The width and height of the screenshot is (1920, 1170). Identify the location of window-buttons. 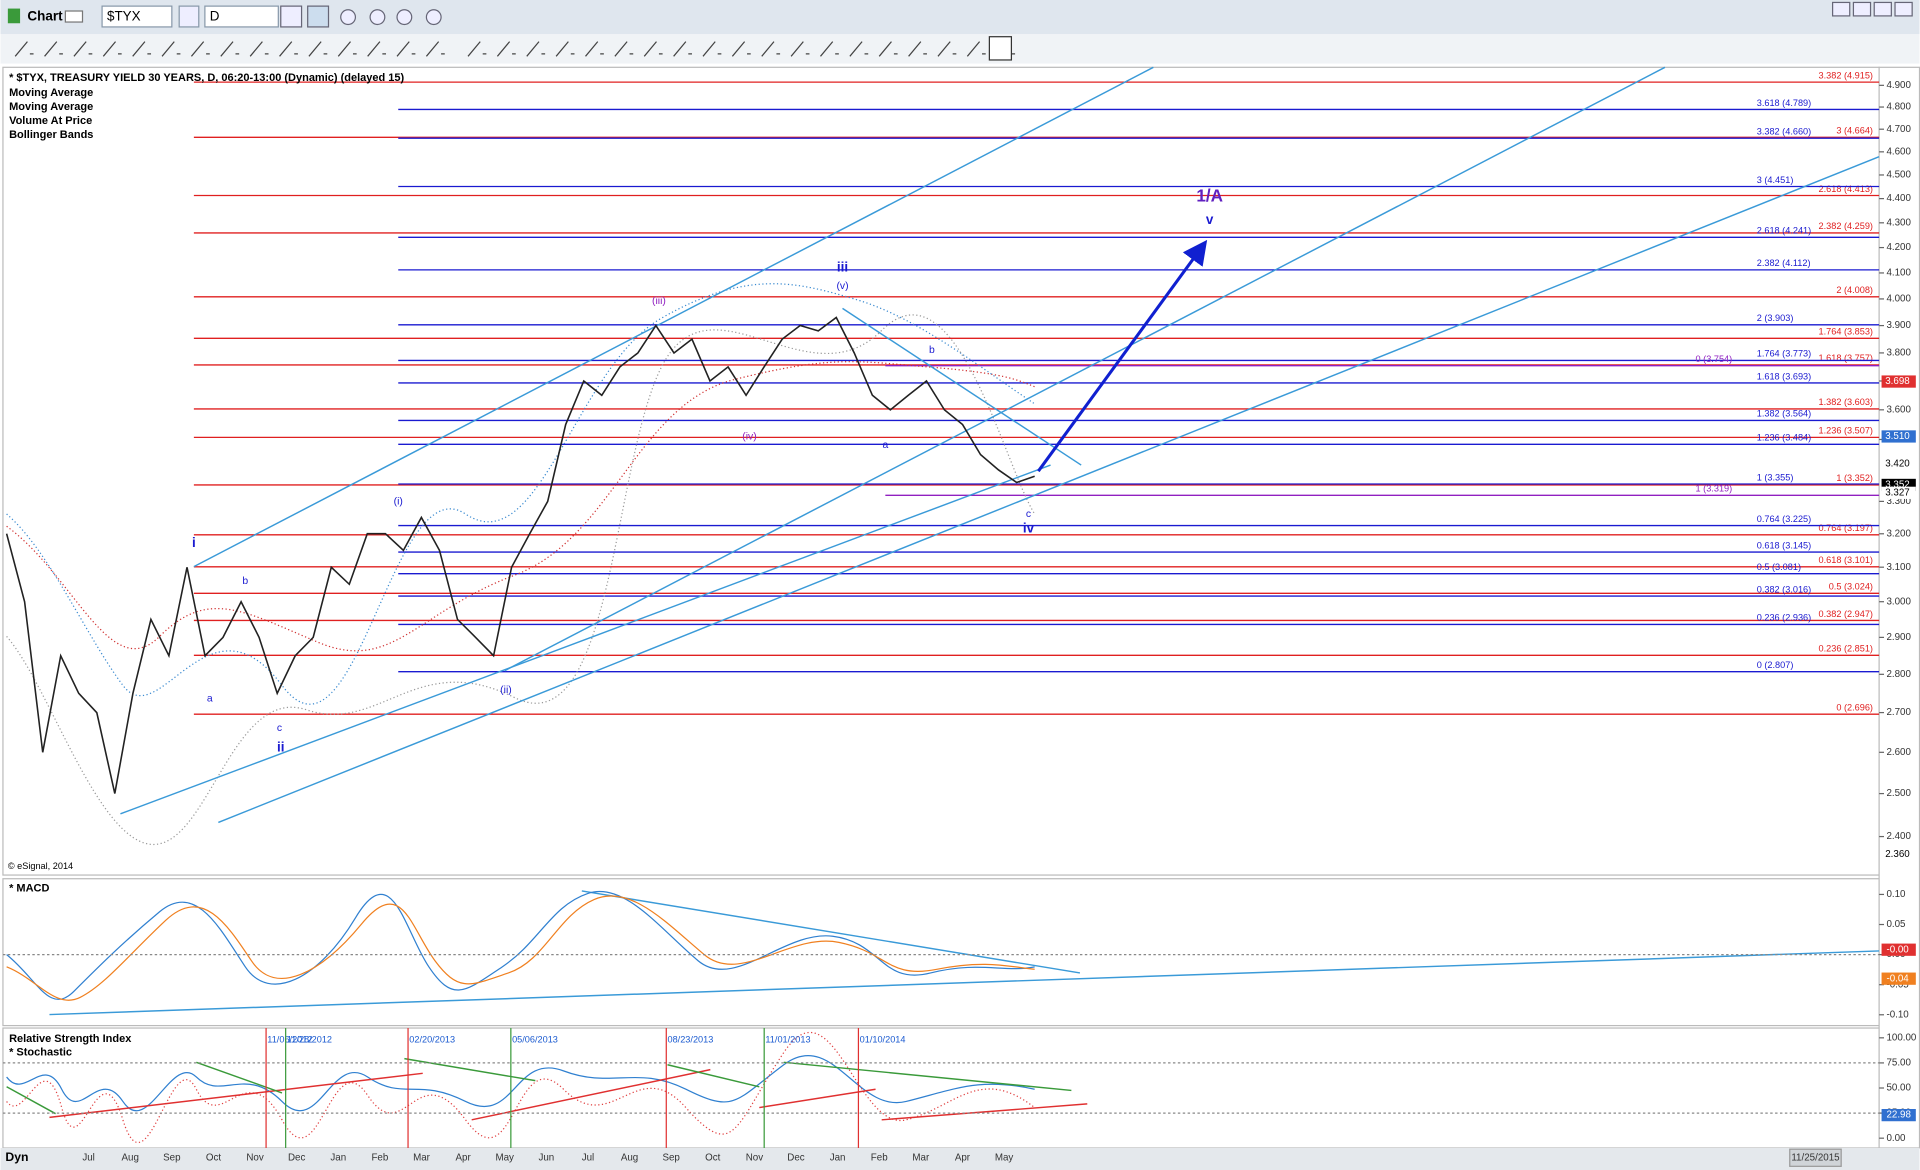
(1872, 9).